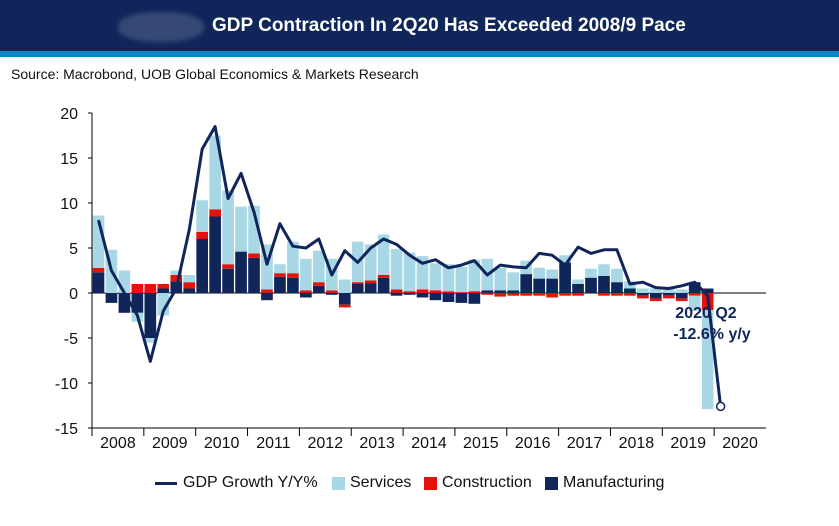 This screenshot has height=526, width=839. I want to click on legend-item-gdp: GDP Growth Y/Y%, so click(236, 483).